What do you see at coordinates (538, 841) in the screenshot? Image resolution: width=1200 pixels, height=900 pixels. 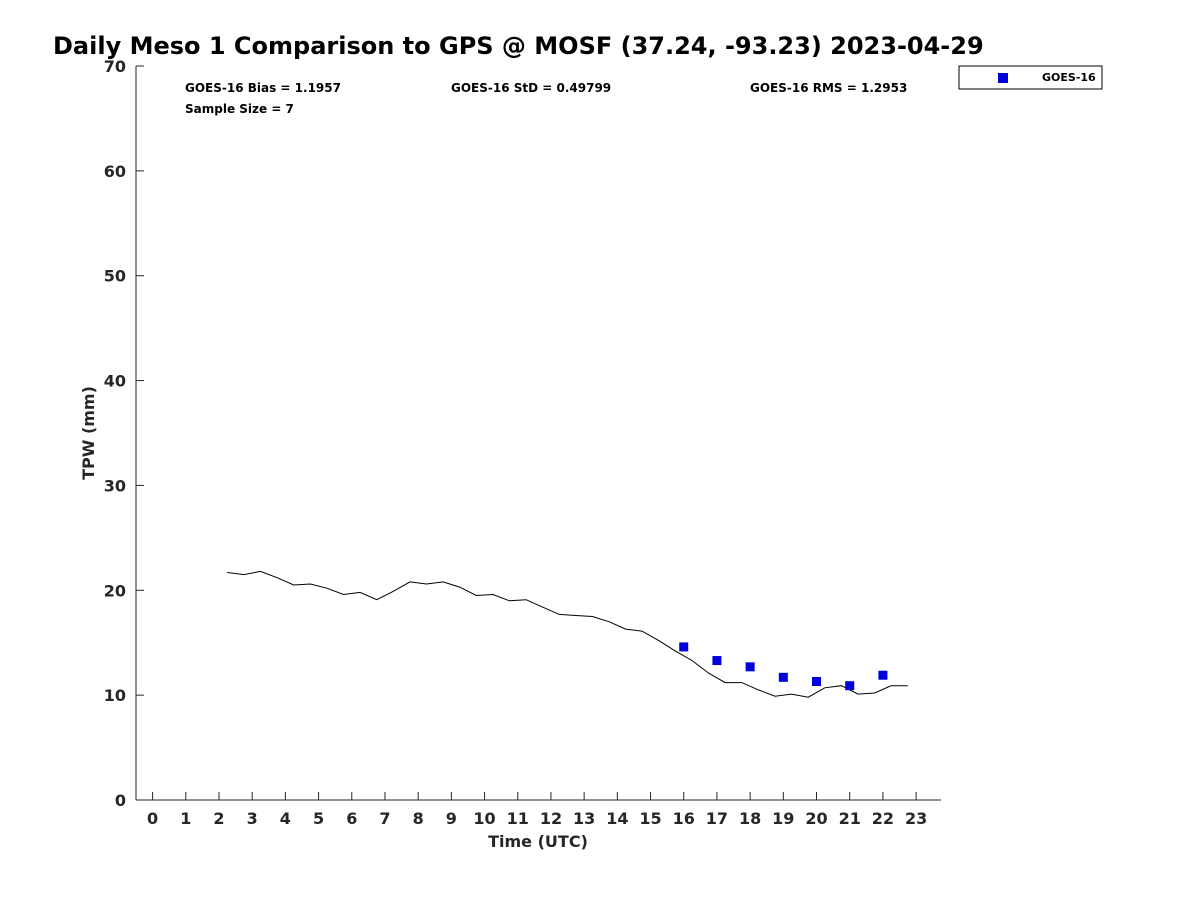 I see `x-axis-label: Time (UTC)` at bounding box center [538, 841].